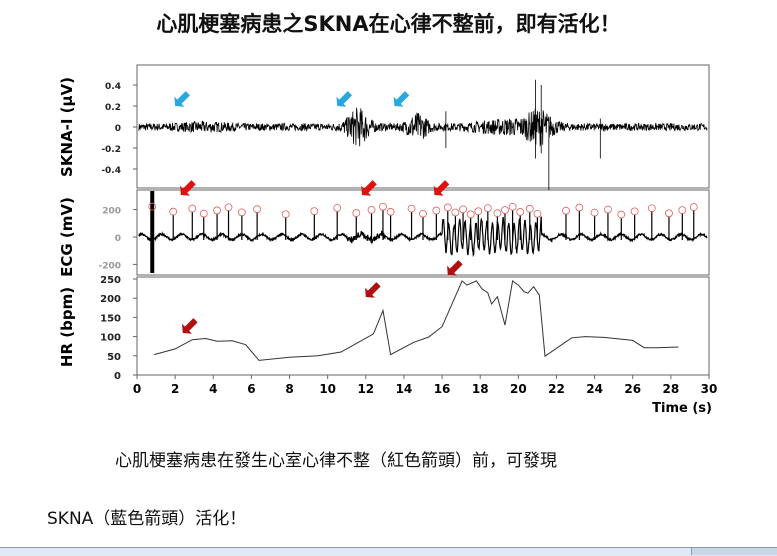 Image resolution: width=777 pixels, height=556 pixels. What do you see at coordinates (251, 389) in the screenshot?
I see `x-tick-label: 6` at bounding box center [251, 389].